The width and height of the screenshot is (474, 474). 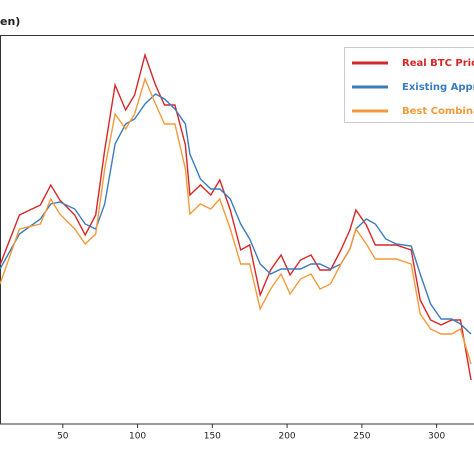 What do you see at coordinates (361, 437) in the screenshot?
I see `x-tick-label: 250` at bounding box center [361, 437].